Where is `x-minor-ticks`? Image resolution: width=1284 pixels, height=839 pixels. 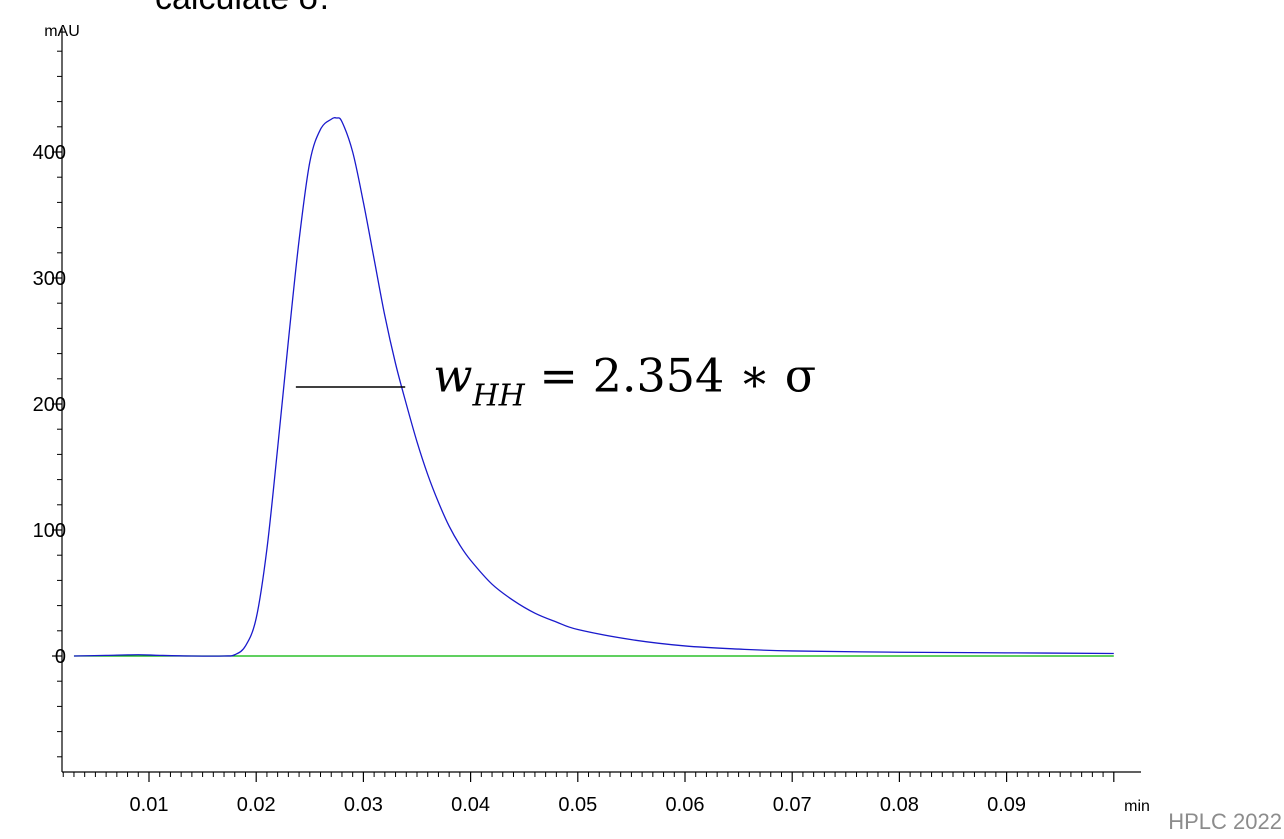 x-minor-ticks is located at coordinates (583, 774).